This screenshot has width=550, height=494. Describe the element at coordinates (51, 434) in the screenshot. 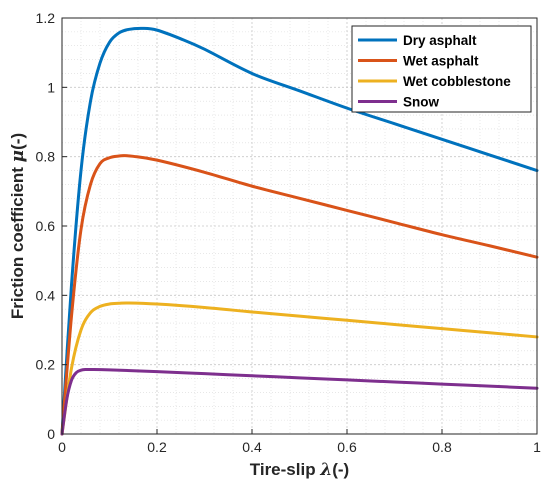

I see `y-tick-label: 0` at that location.